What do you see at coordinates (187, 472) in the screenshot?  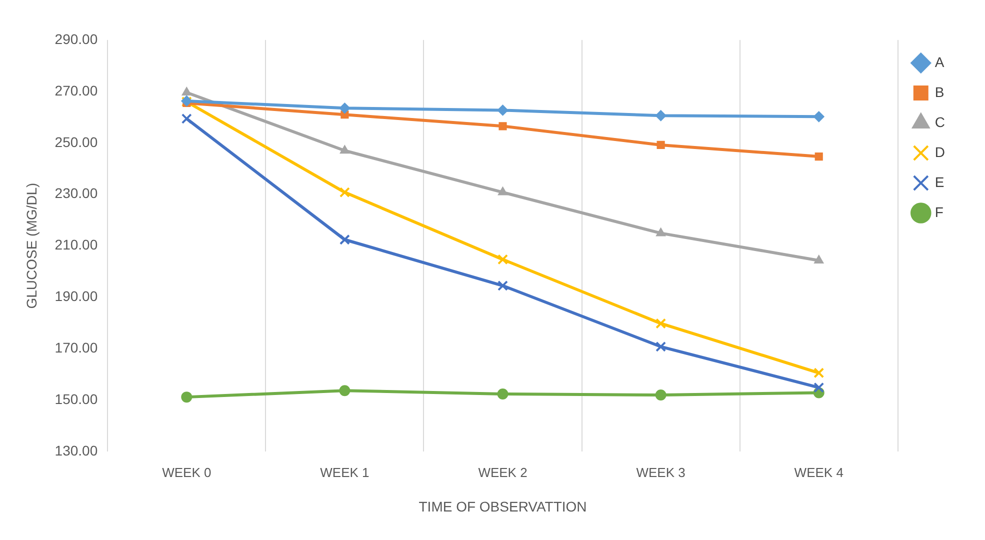 I see `x-tick-label: WEEK 0` at bounding box center [187, 472].